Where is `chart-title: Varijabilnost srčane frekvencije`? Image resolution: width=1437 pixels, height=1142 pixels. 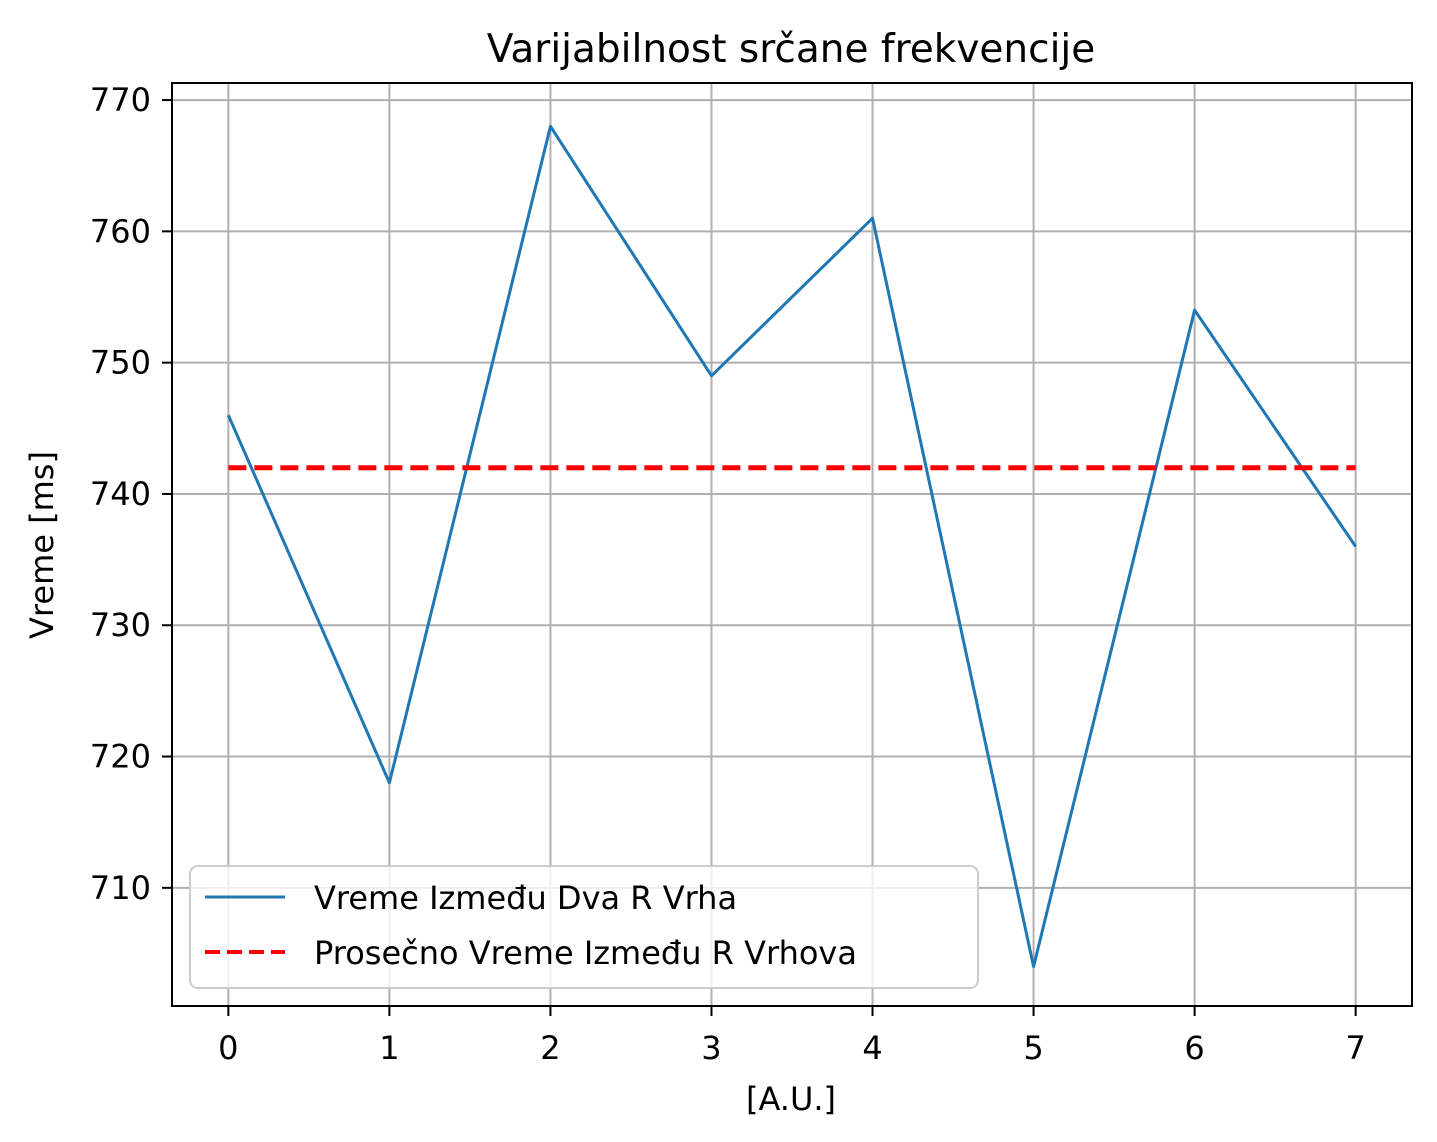 chart-title: Varijabilnost srčane frekvencije is located at coordinates (791, 49).